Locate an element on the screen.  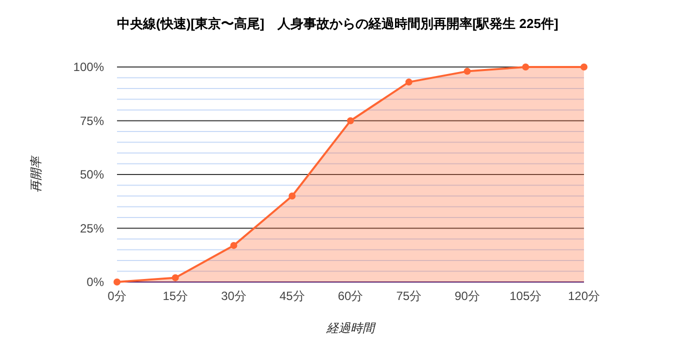
x-tick-label: 0分 is located at coordinates (117, 296).